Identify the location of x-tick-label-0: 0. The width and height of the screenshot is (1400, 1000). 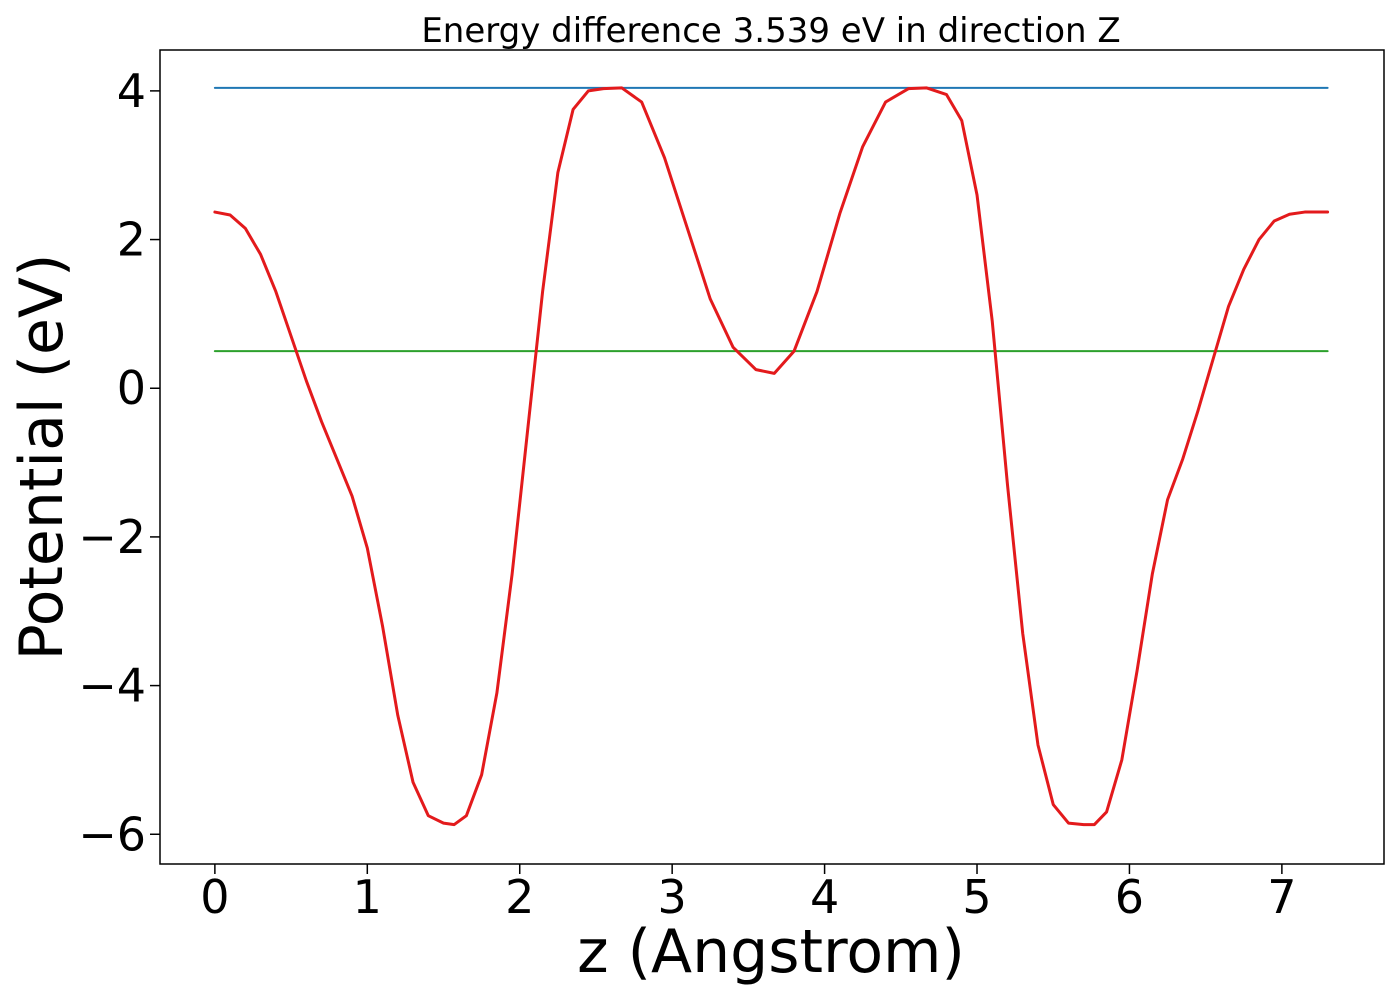
(214, 897).